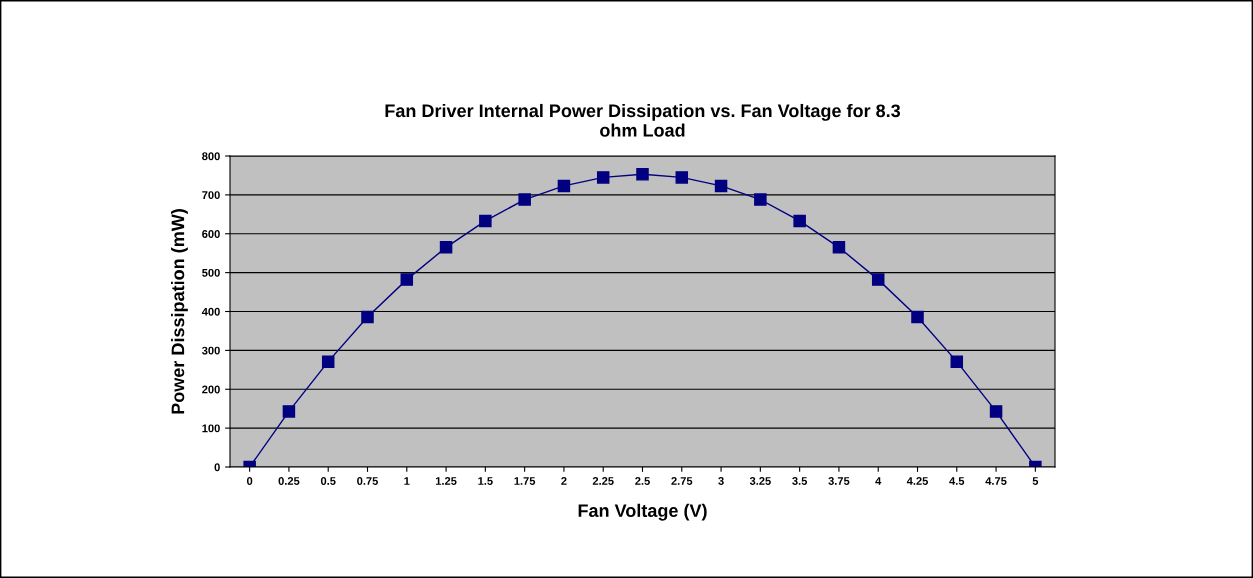 The height and width of the screenshot is (578, 1253). What do you see at coordinates (839, 481) in the screenshot?
I see `x-tick-label: 3.75` at bounding box center [839, 481].